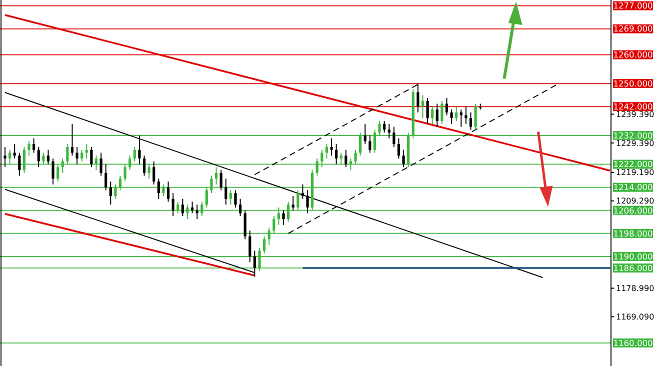 This screenshot has height=366, width=654. What do you see at coordinates (633, 233) in the screenshot?
I see `ref-line-label: 1198.000` at bounding box center [633, 233].